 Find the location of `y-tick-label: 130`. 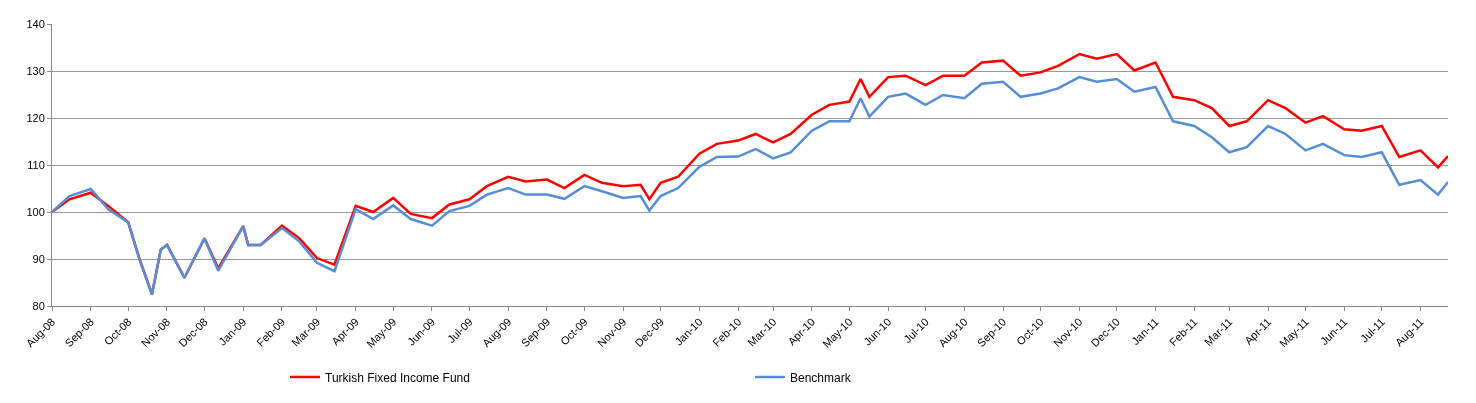

y-tick-label: 130 is located at coordinates (35, 70).